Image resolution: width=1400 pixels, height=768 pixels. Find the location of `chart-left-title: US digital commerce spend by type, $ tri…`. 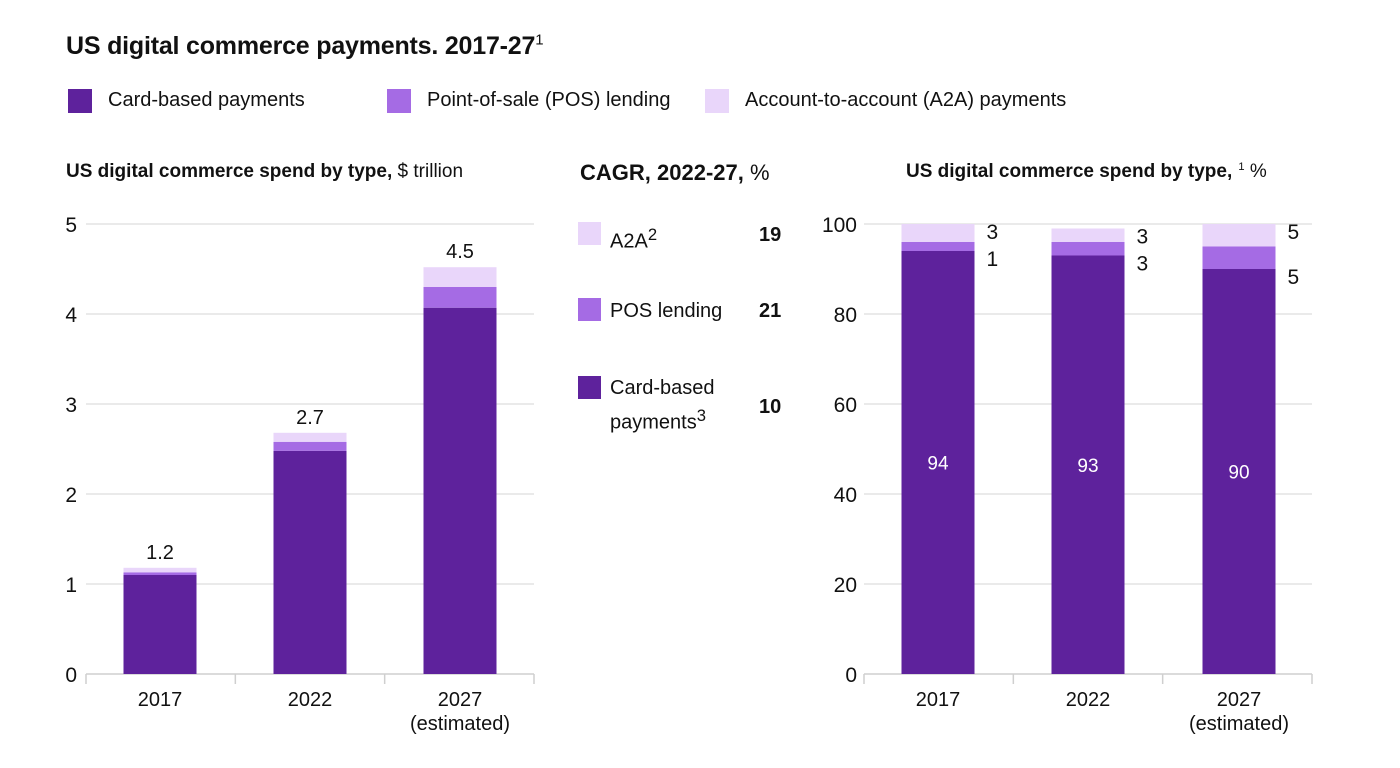

chart-left-title: US digital commerce spend by type, $ tri… is located at coordinates (265, 171).